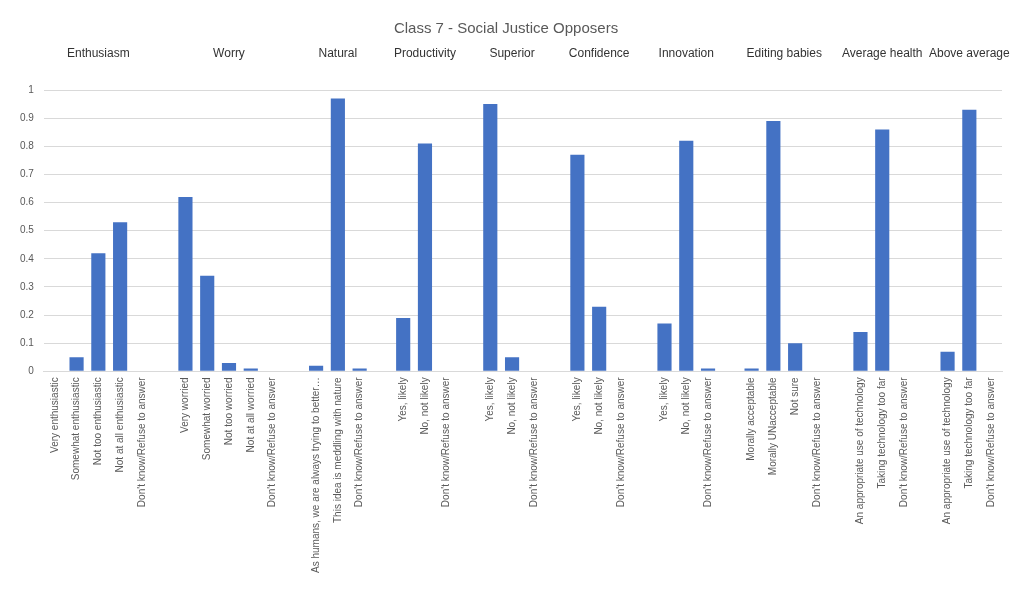 Image resolution: width=1012 pixels, height=589 pixels. I want to click on text: Enthusiasm, so click(98, 53).